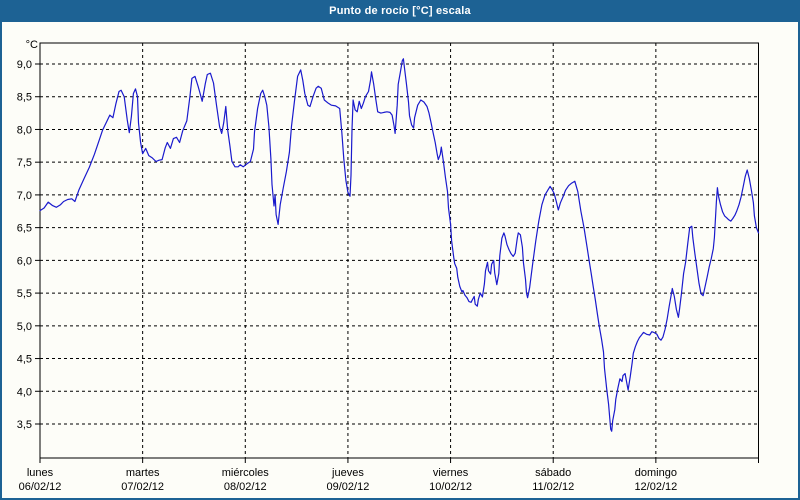 This screenshot has height=500, width=800. What do you see at coordinates (24, 360) in the screenshot?
I see `y-tick-label: 4,5` at bounding box center [24, 360].